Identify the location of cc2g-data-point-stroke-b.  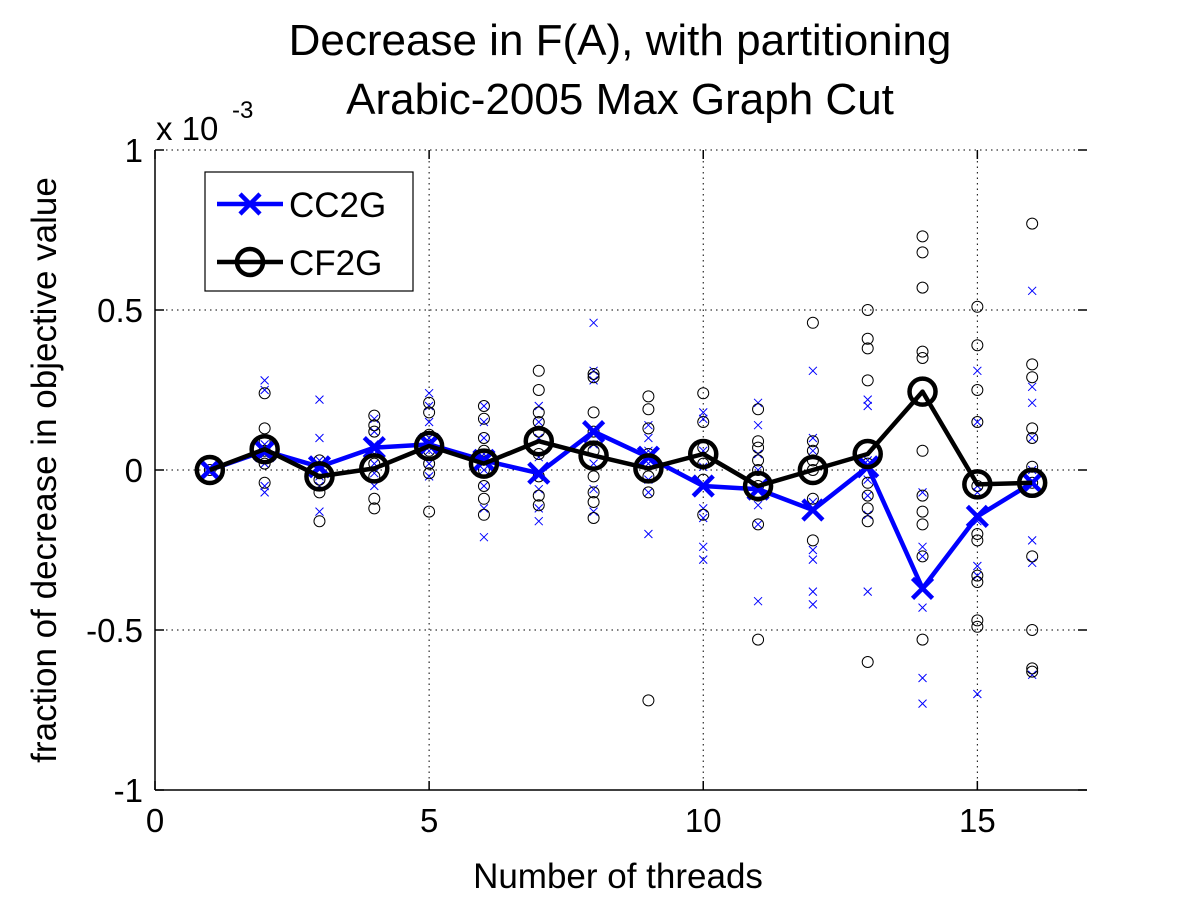
(374, 448).